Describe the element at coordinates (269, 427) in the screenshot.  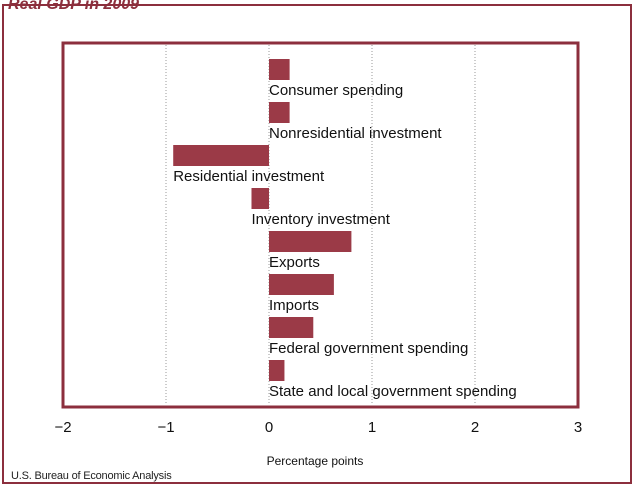
I see `x-tick-label: 0` at that location.